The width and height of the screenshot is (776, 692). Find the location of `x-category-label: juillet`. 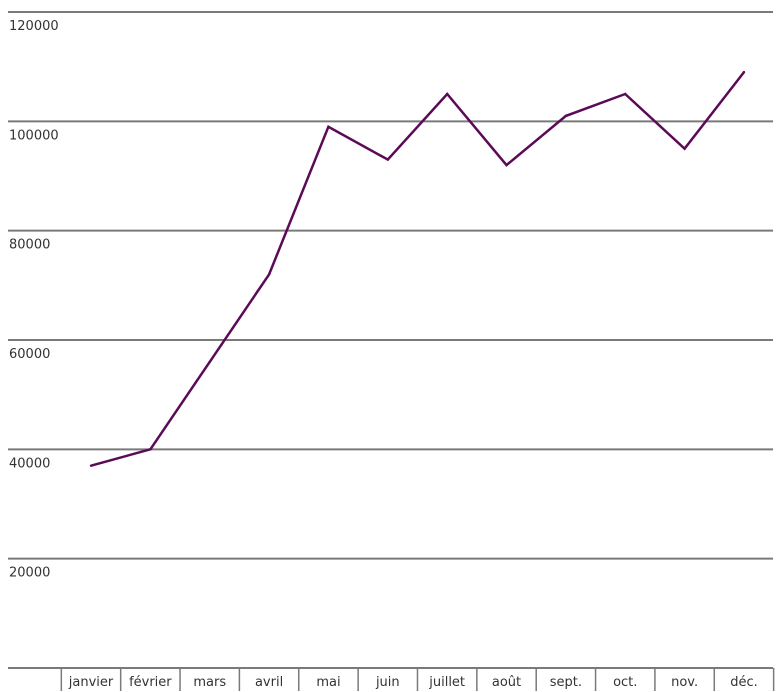

x-category-label: juillet is located at coordinates (446, 682).